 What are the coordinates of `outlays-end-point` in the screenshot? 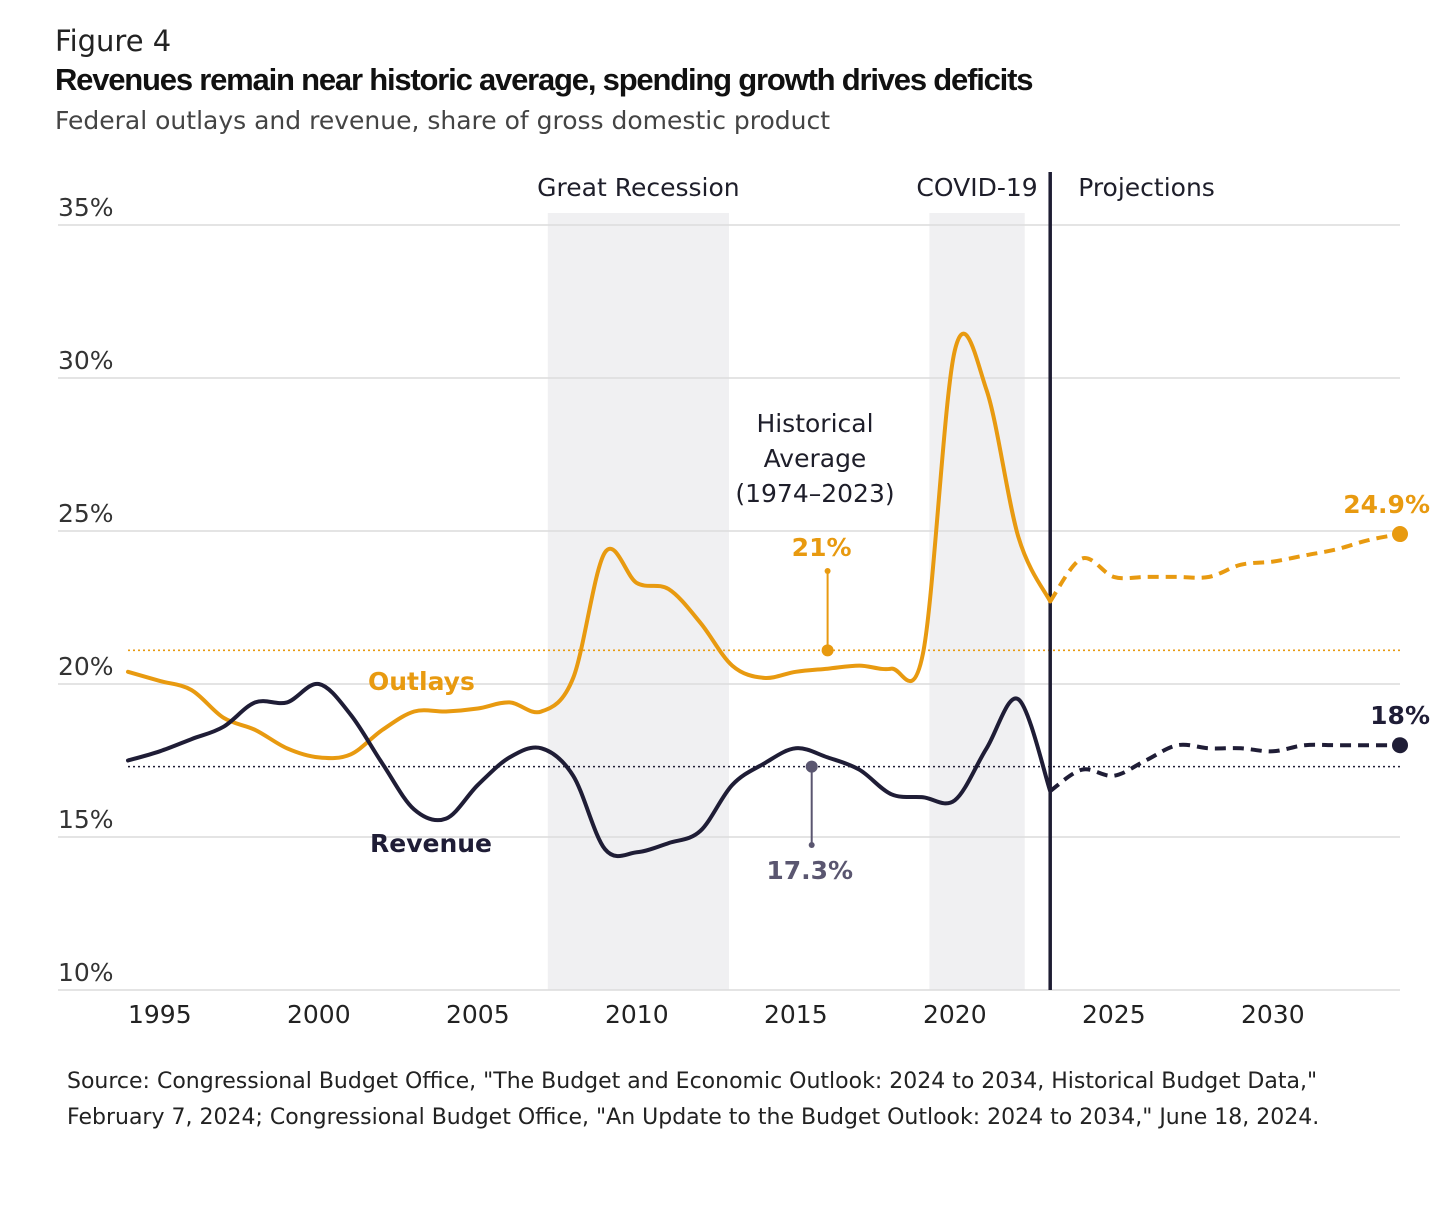 It's located at (1400, 534).